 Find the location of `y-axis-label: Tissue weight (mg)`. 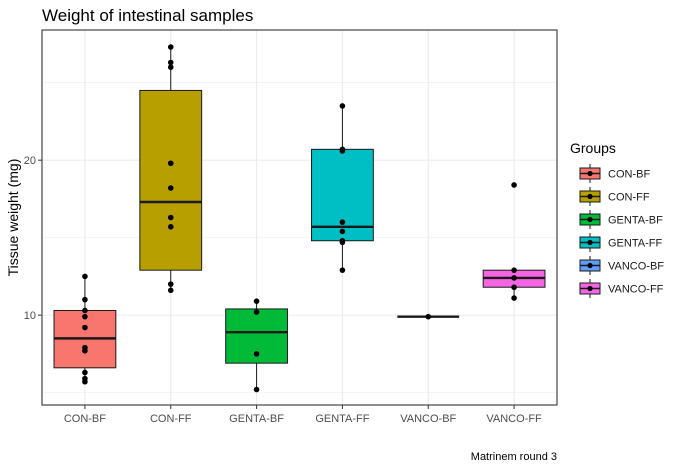

y-axis-label: Tissue weight (mg) is located at coordinates (13, 218).